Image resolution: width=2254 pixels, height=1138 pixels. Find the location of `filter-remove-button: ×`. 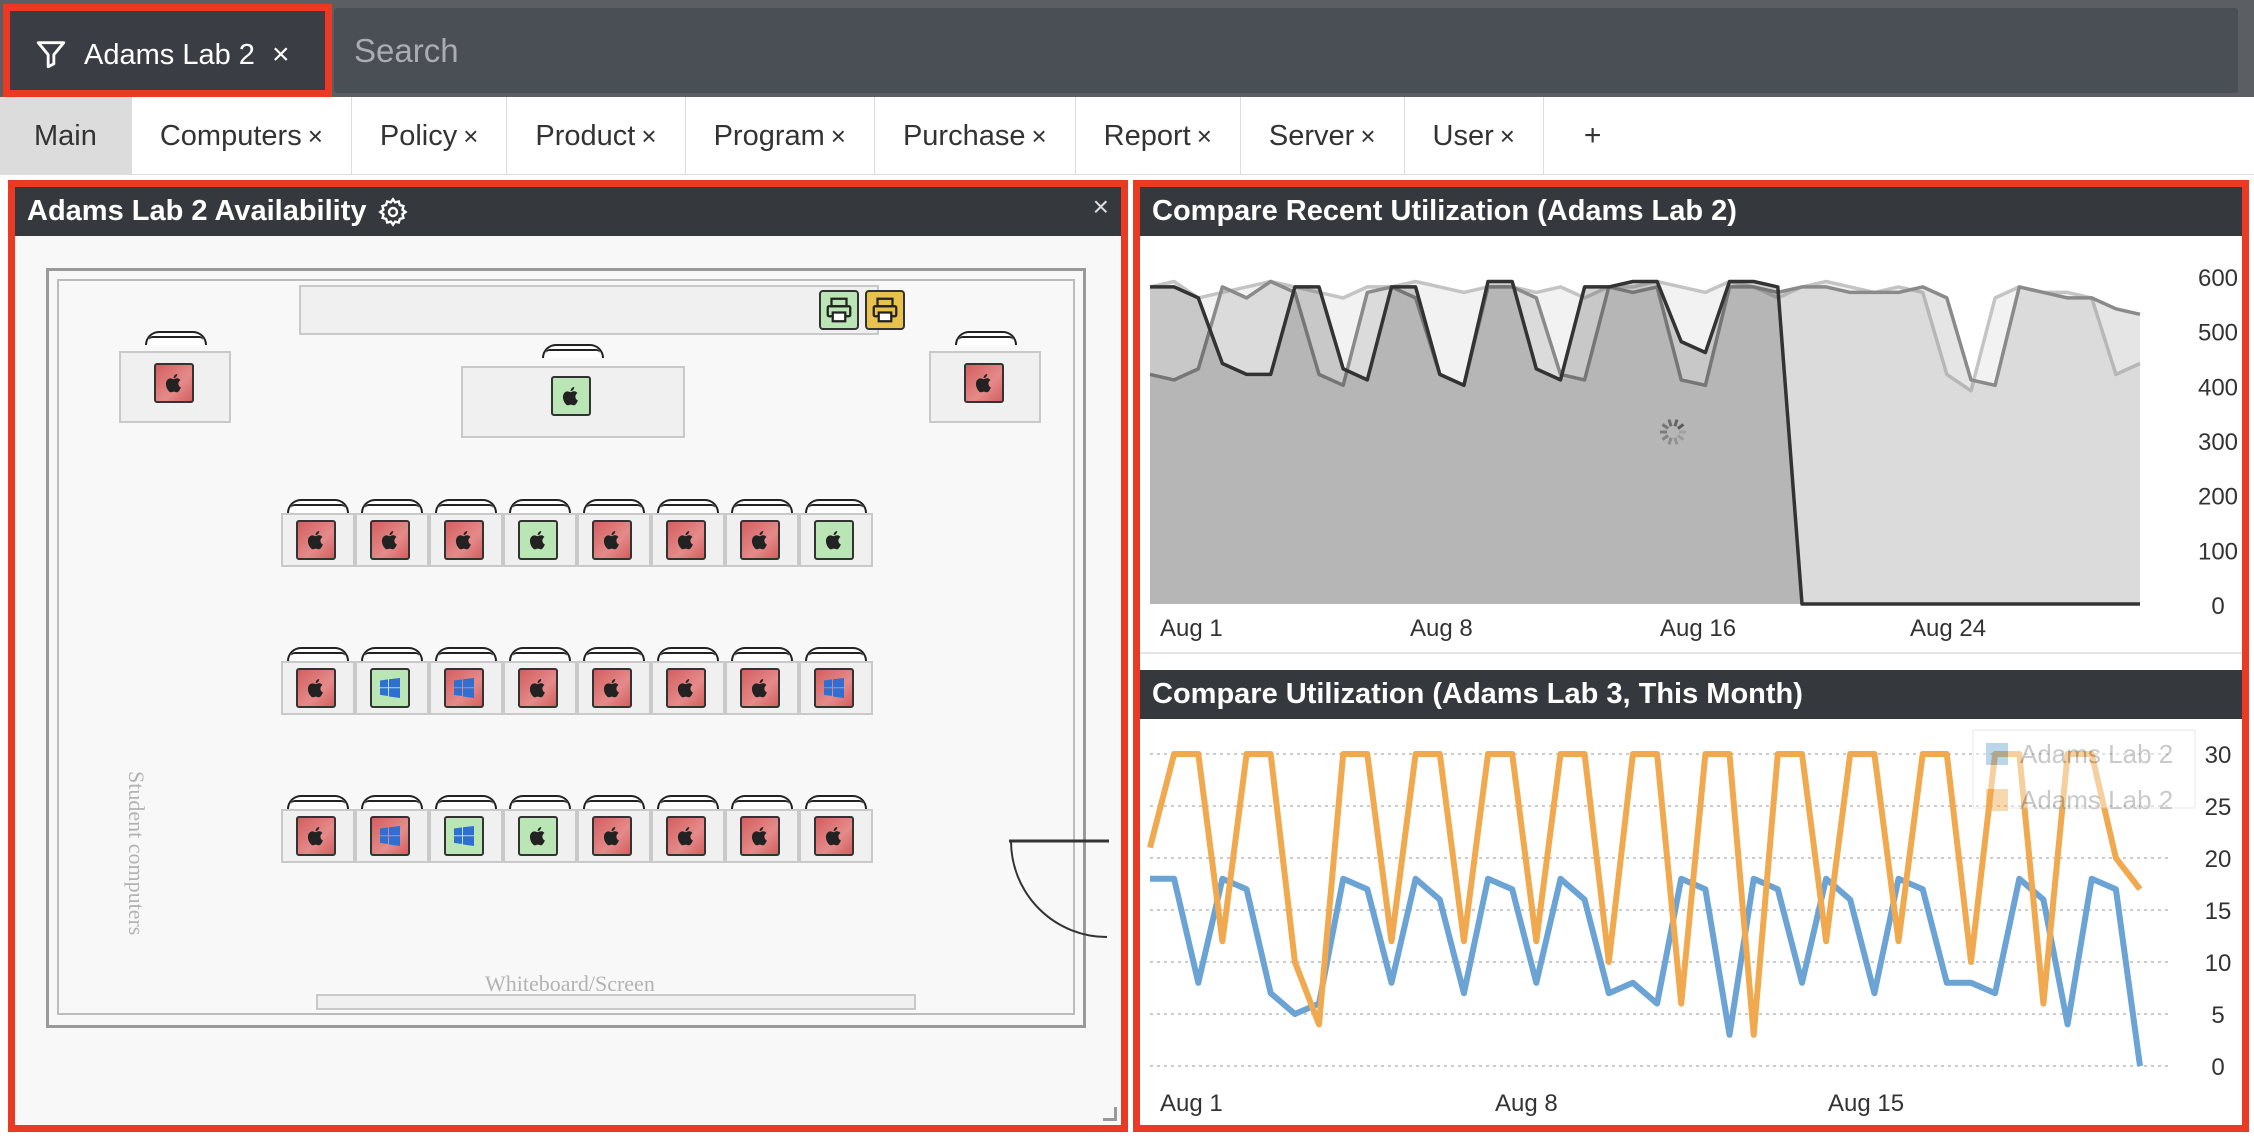

filter-remove-button: × is located at coordinates (281, 54).